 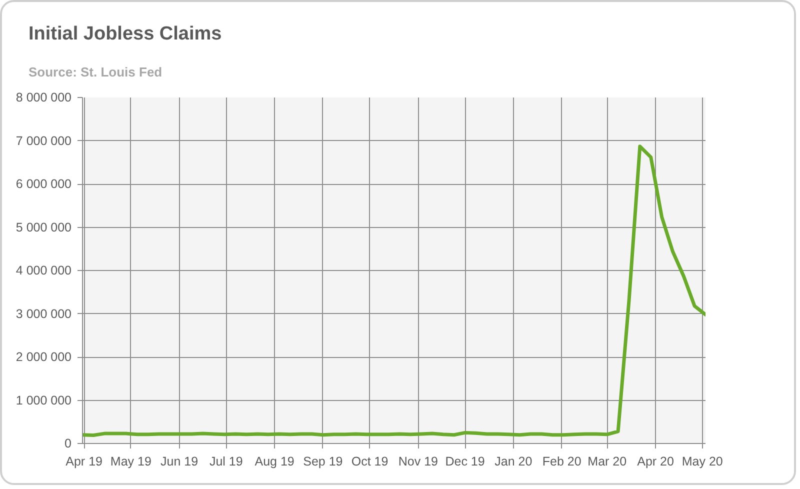 What do you see at coordinates (68, 443) in the screenshot?
I see `y-tick-label: 0` at bounding box center [68, 443].